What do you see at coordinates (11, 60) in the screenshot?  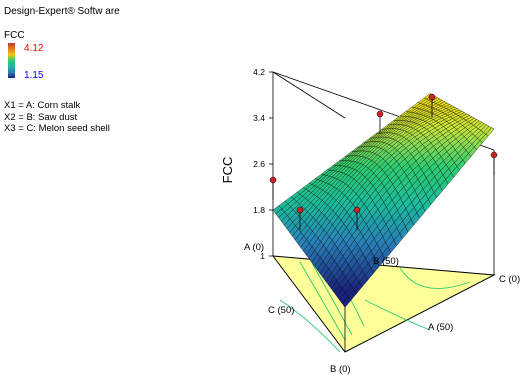 I see `legend-colorbar` at bounding box center [11, 60].